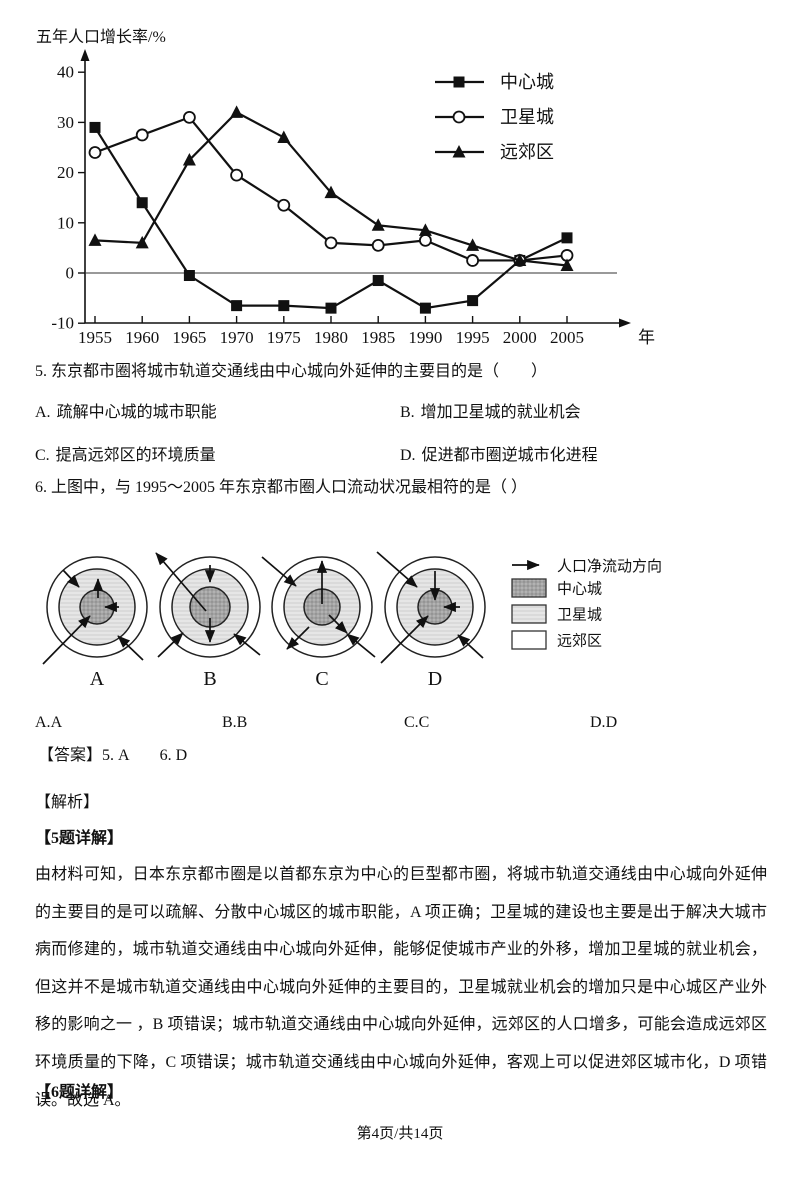  I want to click on q5-option-d-text: 促进都市圈逆城市化进程, so click(509, 455).